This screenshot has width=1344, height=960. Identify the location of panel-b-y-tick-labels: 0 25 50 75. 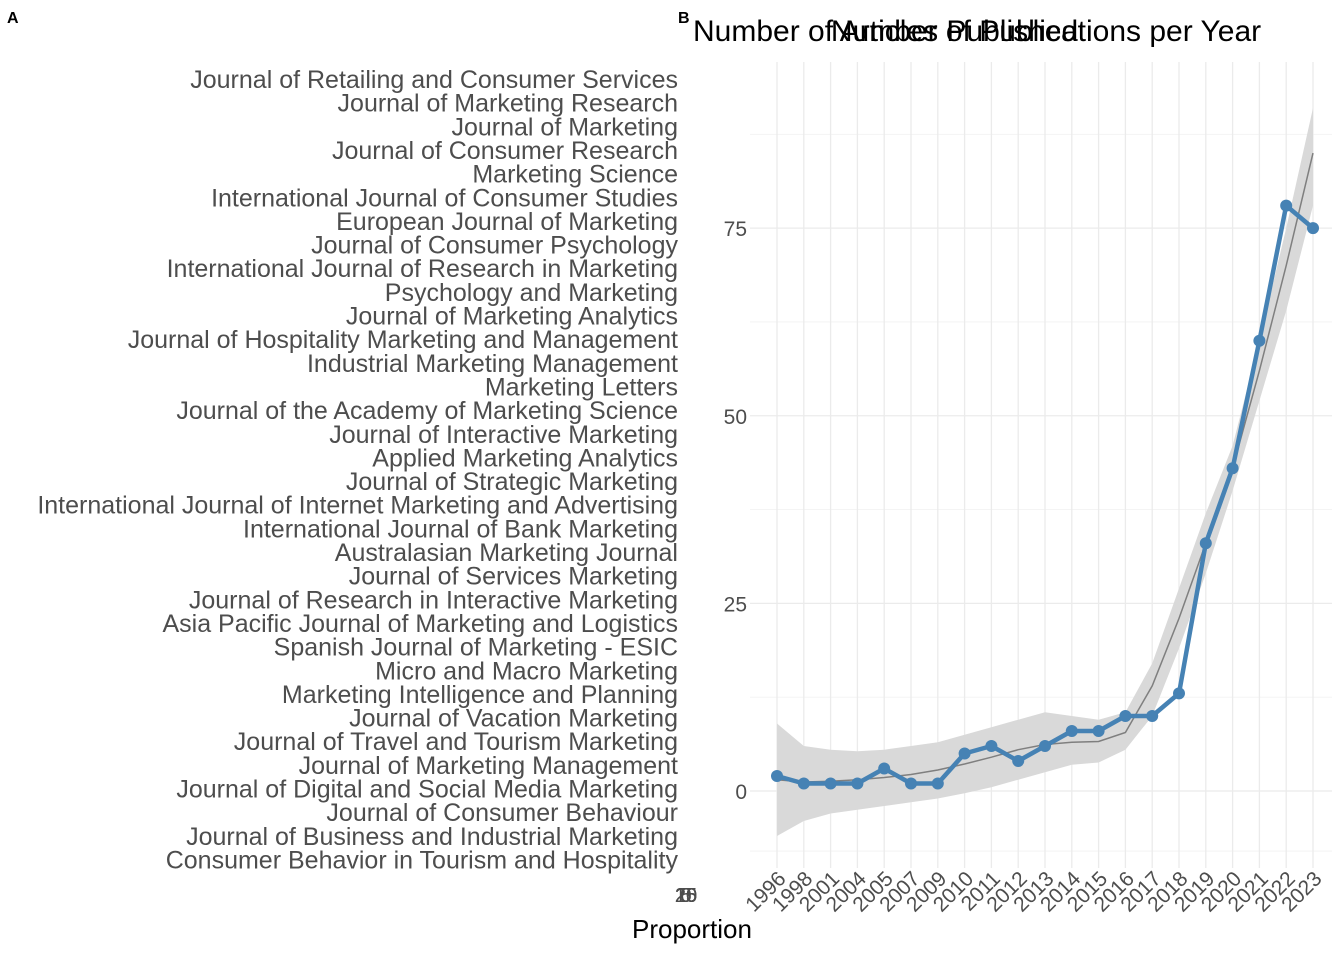
(735, 511).